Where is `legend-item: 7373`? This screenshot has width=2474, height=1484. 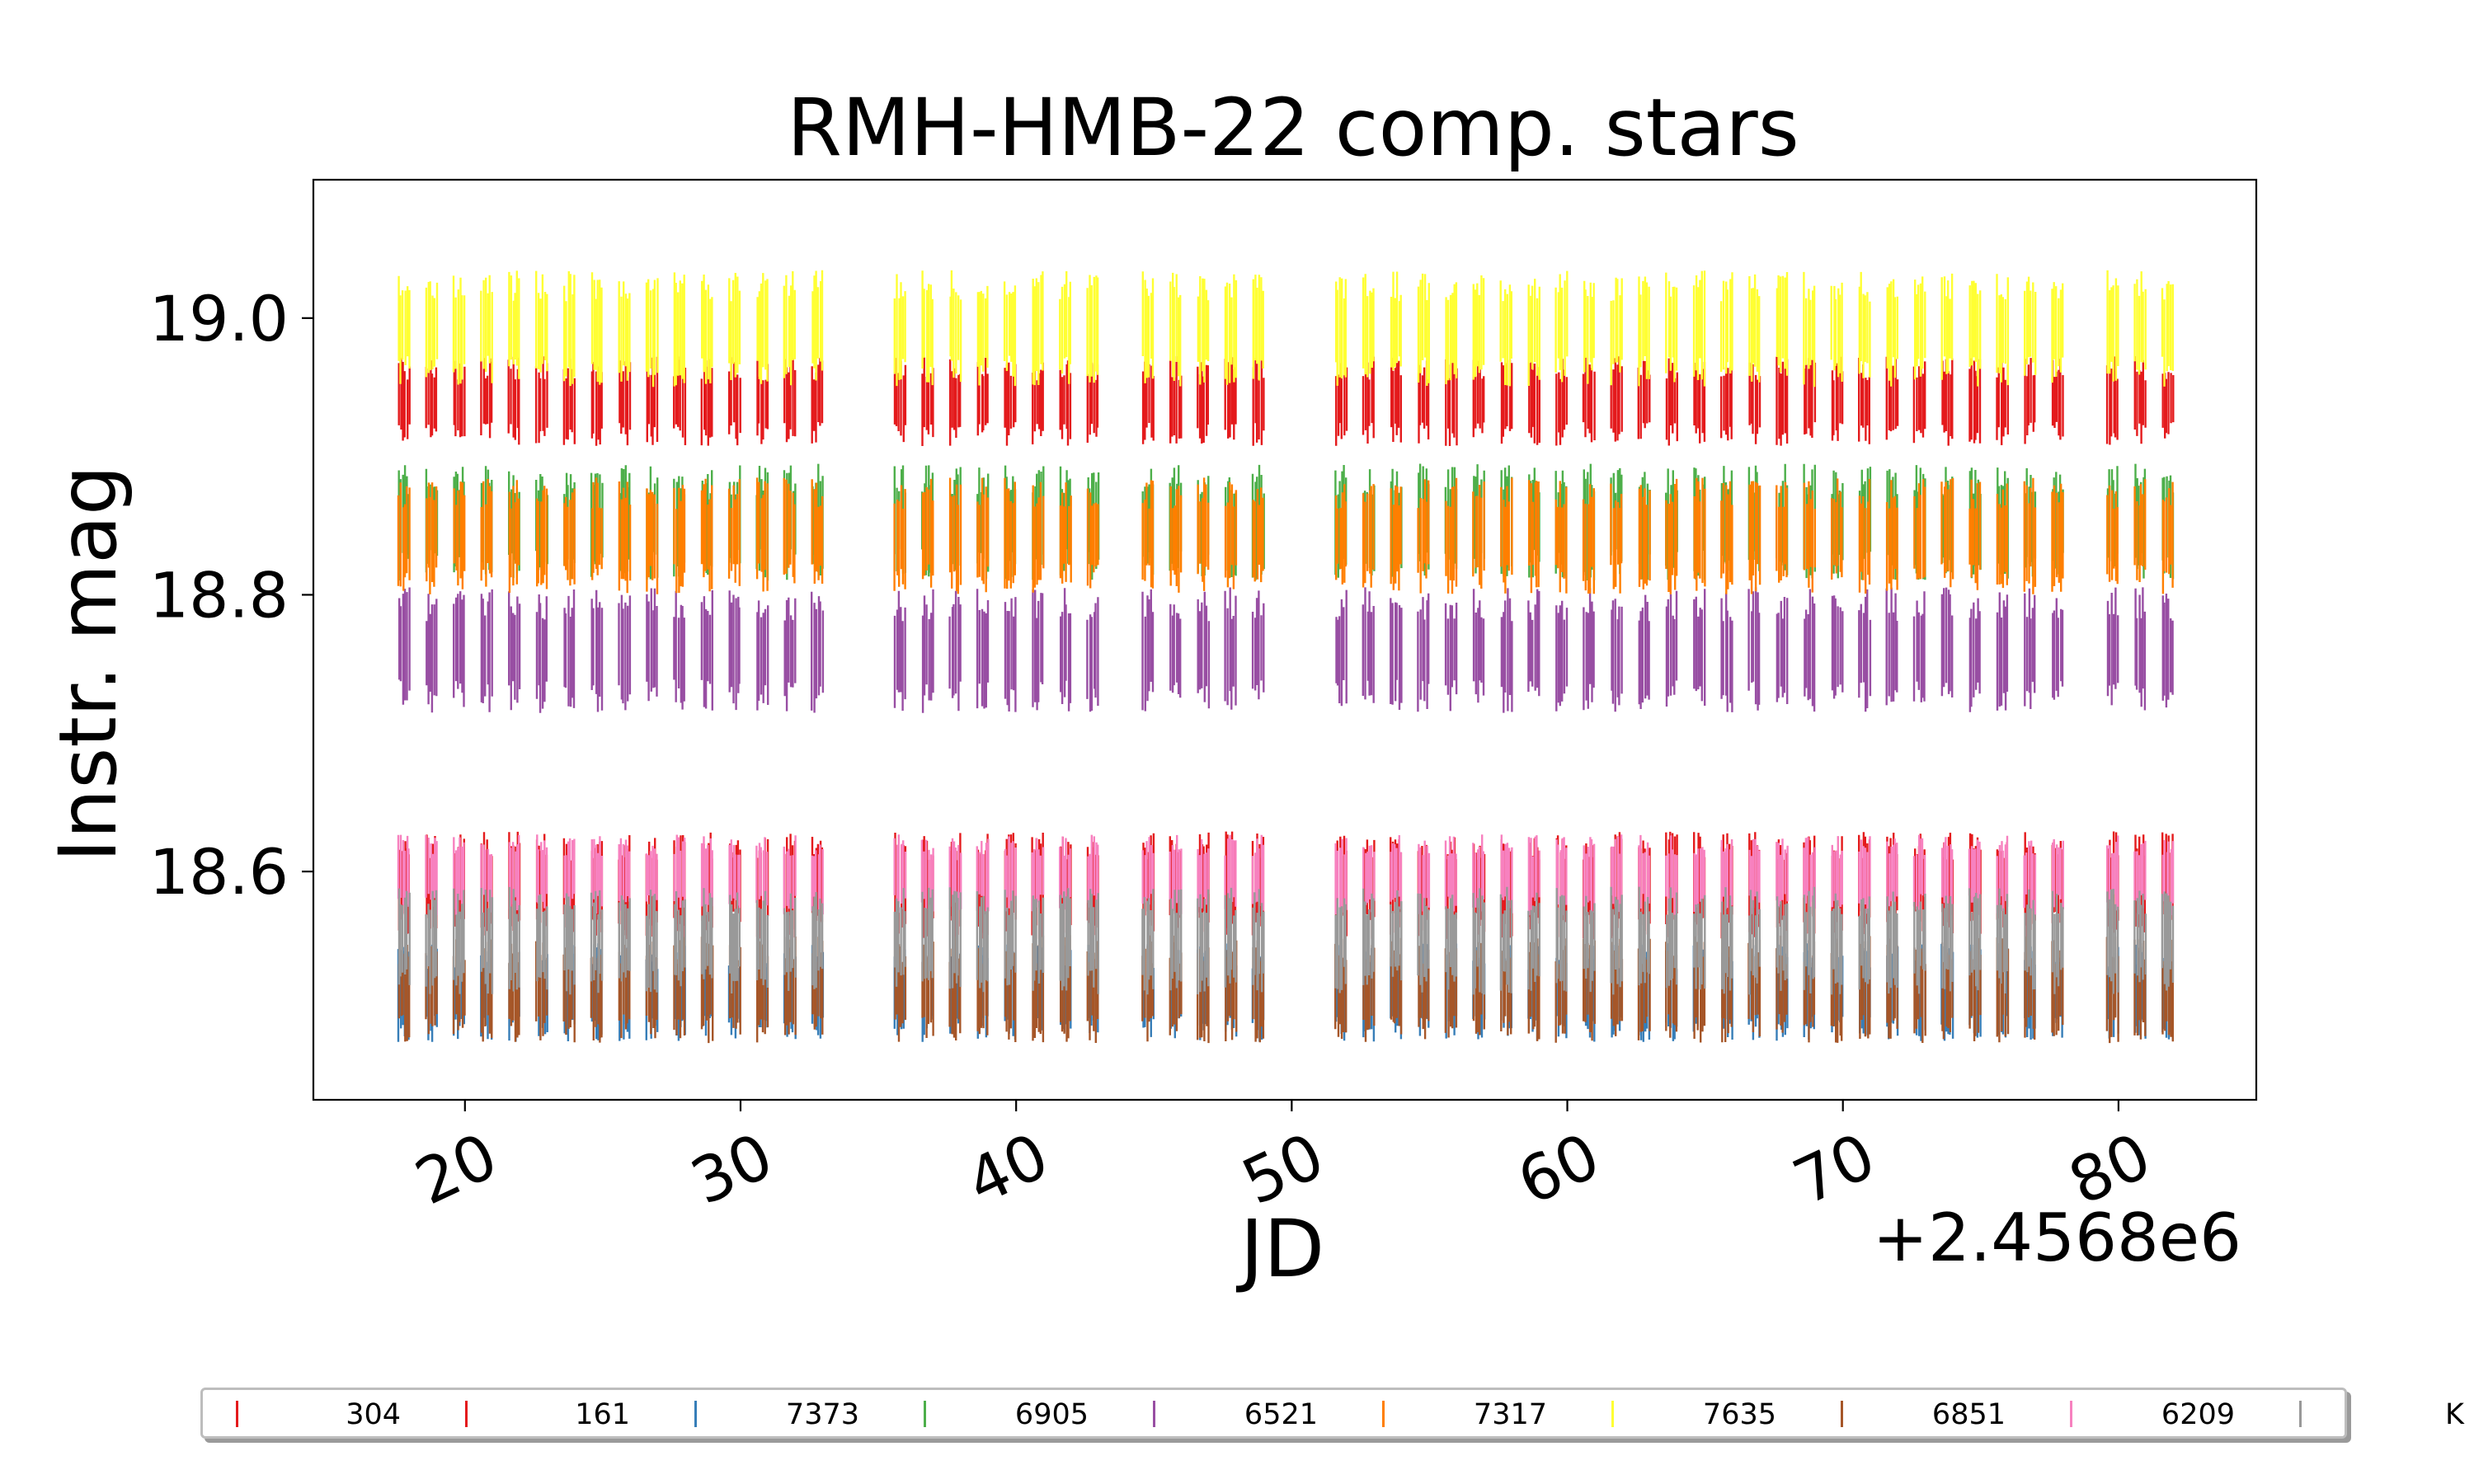 legend-item: 7373 is located at coordinates (768, 1413).